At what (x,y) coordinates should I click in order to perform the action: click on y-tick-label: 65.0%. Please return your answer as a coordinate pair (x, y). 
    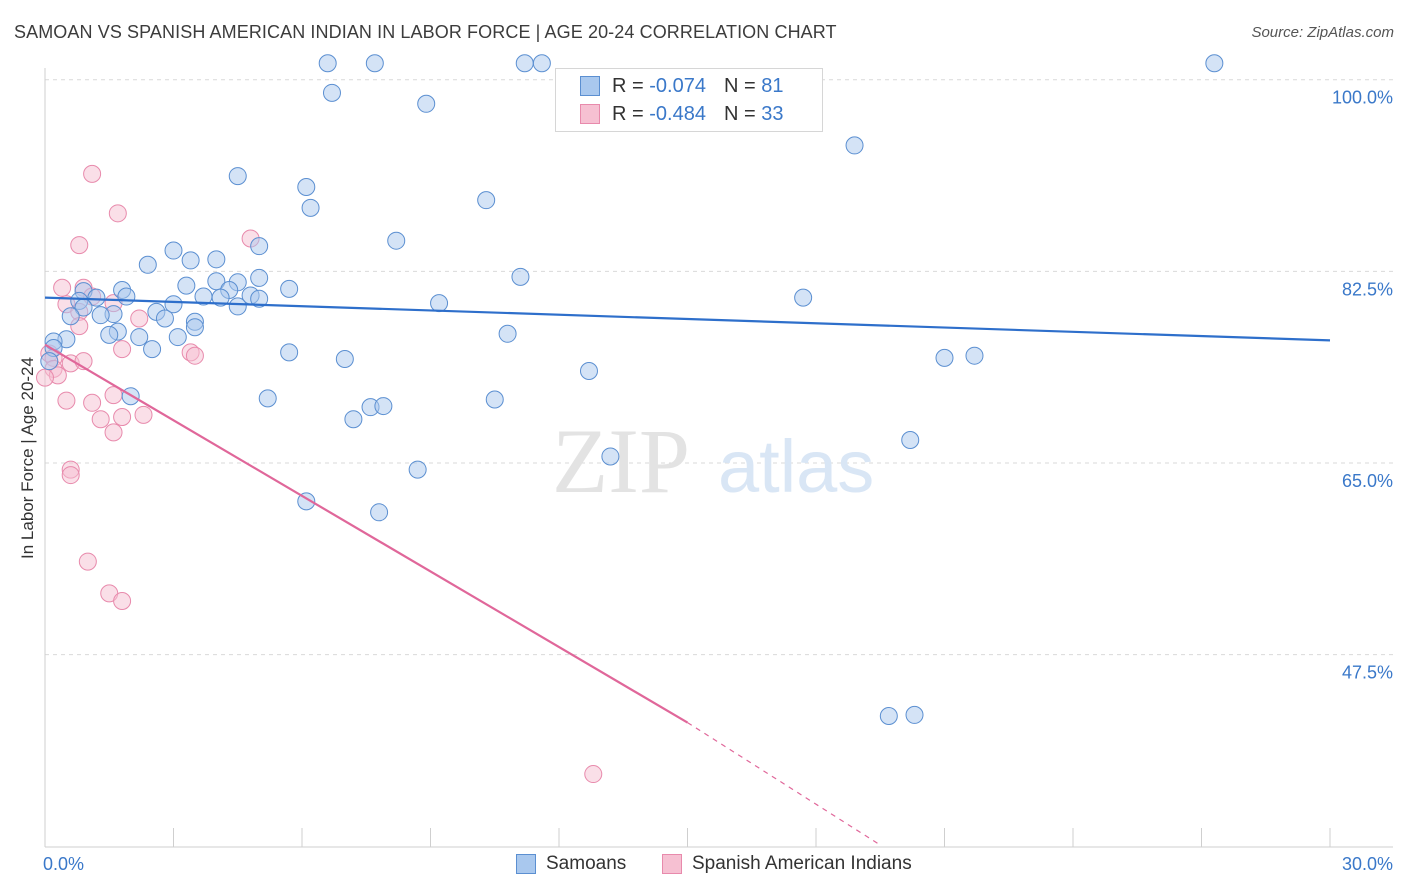
    Looking at the image, I should click on (1367, 481).